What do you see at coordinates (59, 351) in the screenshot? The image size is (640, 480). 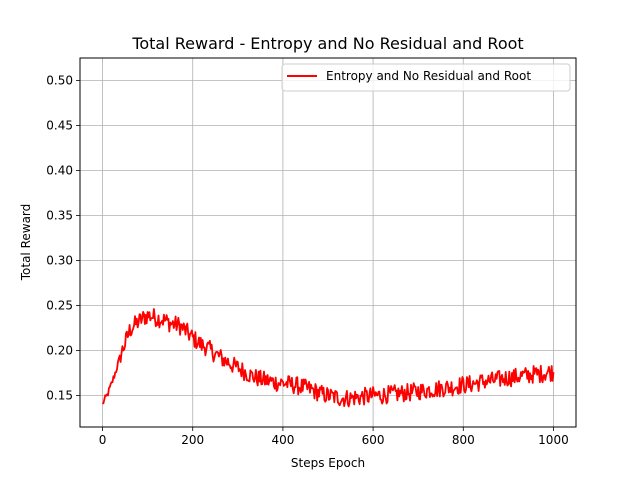 I see `y-tick-label: 0.20` at bounding box center [59, 351].